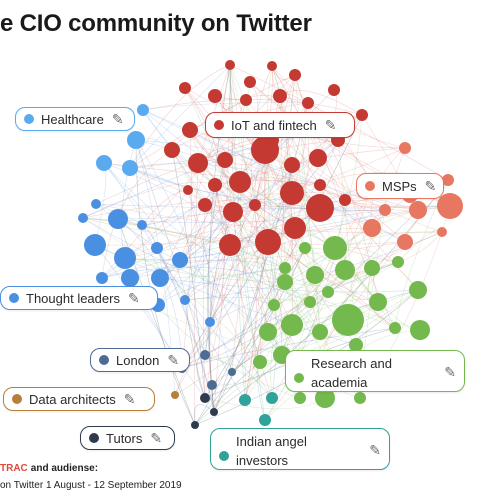  What do you see at coordinates (140, 360) in the screenshot?
I see `tag-london: London ✎` at bounding box center [140, 360].